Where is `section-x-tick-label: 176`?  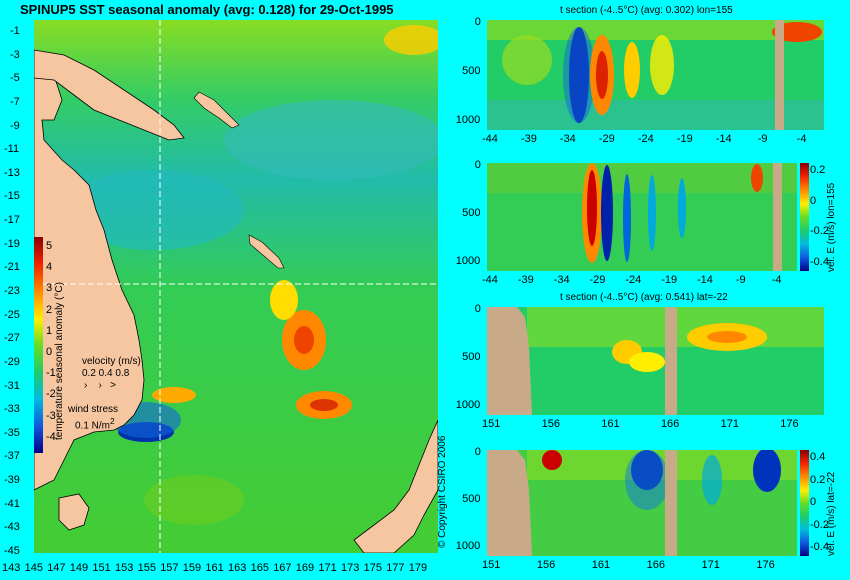 section-x-tick-label: 176 is located at coordinates (789, 424).